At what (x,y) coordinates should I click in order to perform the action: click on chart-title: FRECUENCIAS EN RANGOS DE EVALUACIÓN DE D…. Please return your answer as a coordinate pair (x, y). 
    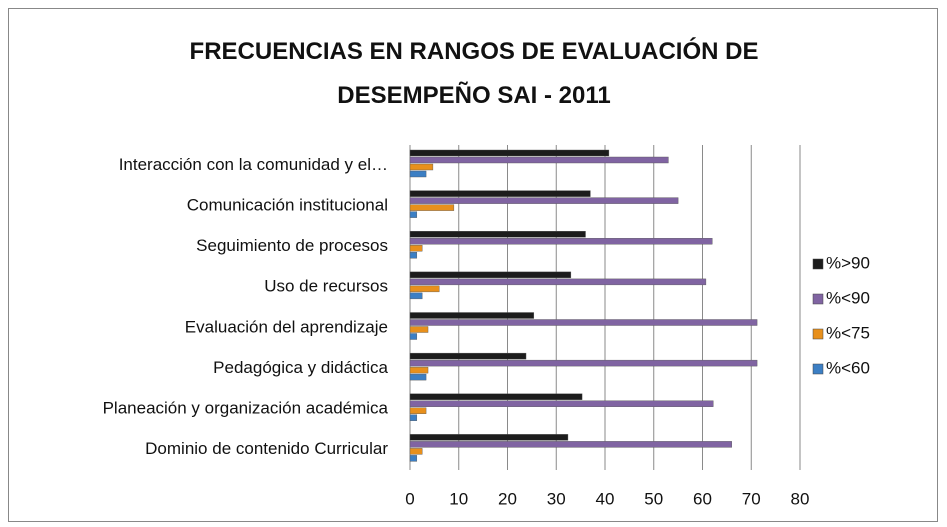
    Looking at the image, I should click on (474, 73).